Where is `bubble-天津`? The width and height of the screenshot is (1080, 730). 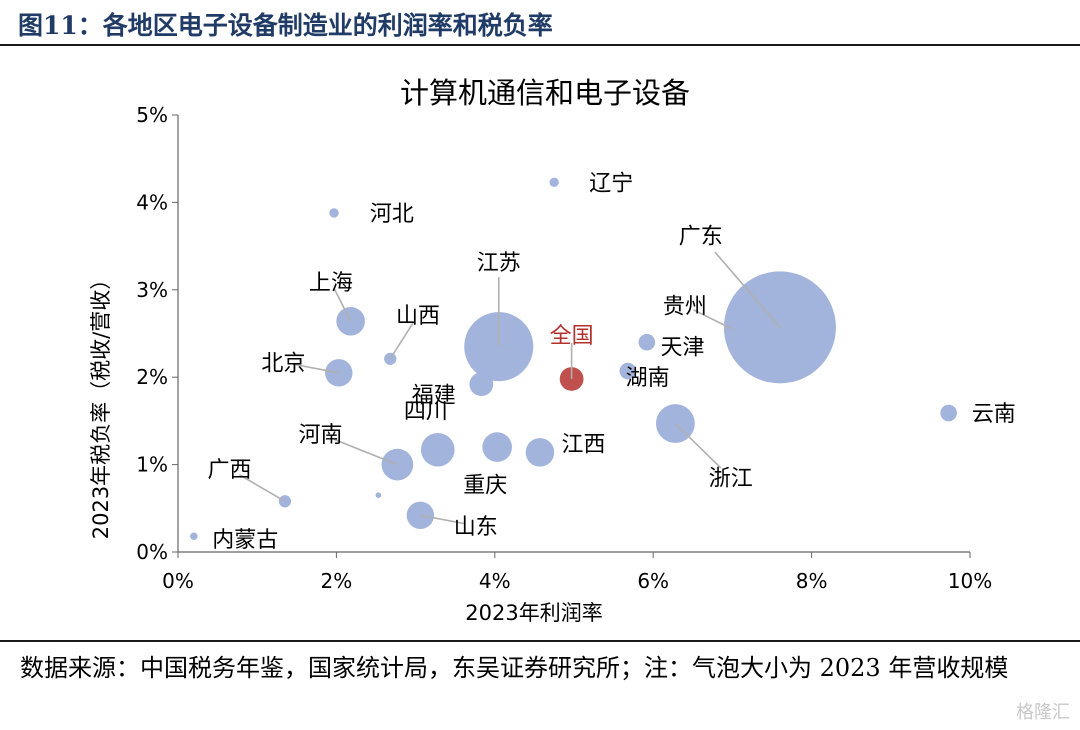 bubble-天津 is located at coordinates (647, 342).